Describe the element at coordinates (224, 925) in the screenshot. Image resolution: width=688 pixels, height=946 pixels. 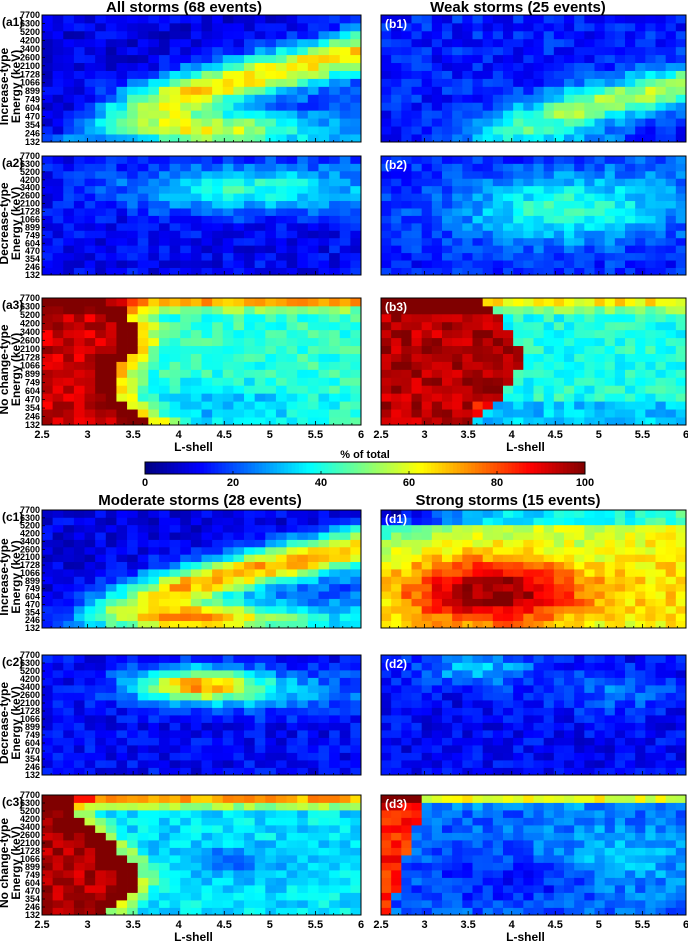
I see `x-tick-label: 4.5` at that location.